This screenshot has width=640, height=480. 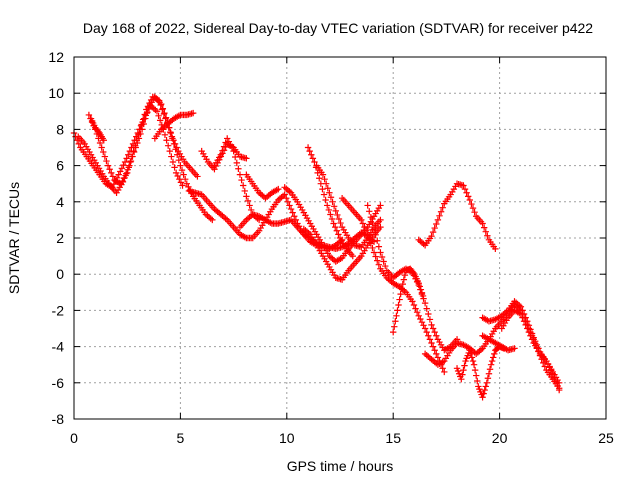 What do you see at coordinates (58, 383) in the screenshot?
I see `y-tick-label: -6` at bounding box center [58, 383].